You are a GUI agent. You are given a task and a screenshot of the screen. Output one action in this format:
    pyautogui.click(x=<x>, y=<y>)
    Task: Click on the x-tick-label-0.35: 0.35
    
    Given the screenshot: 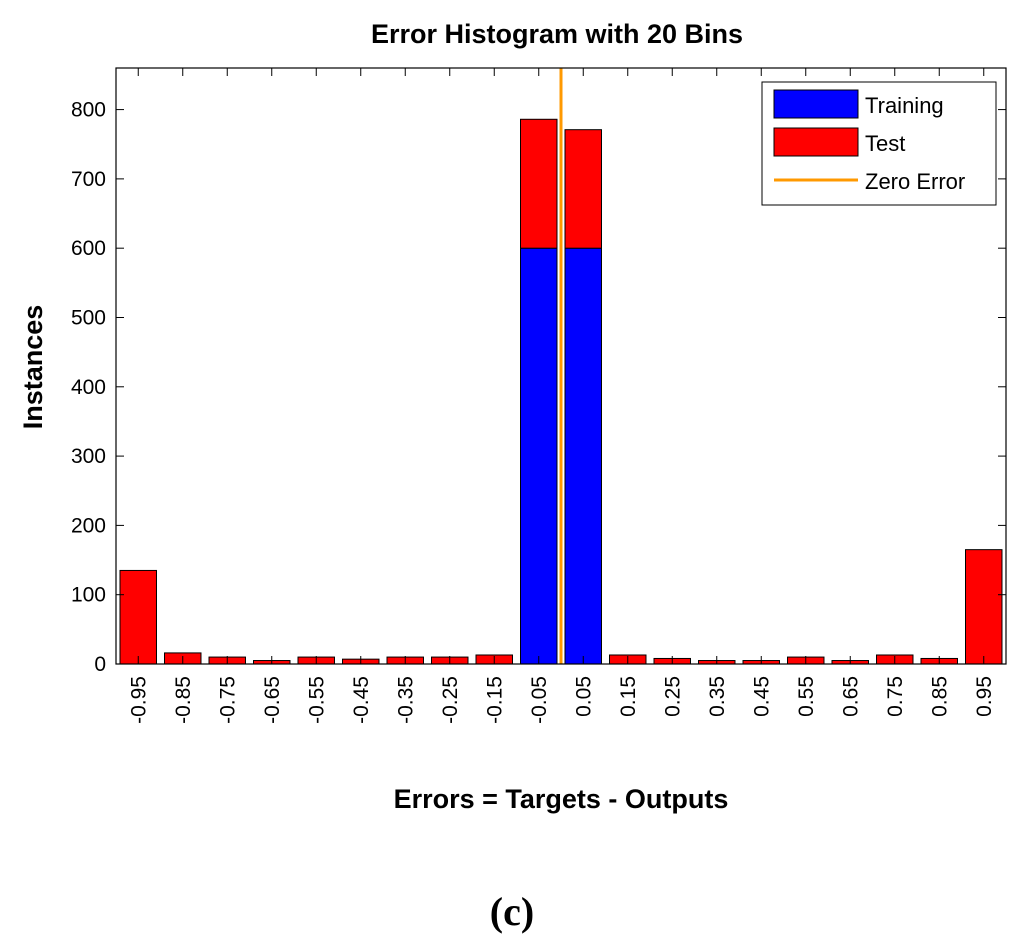 What is the action you would take?
    pyautogui.click(x=717, y=696)
    